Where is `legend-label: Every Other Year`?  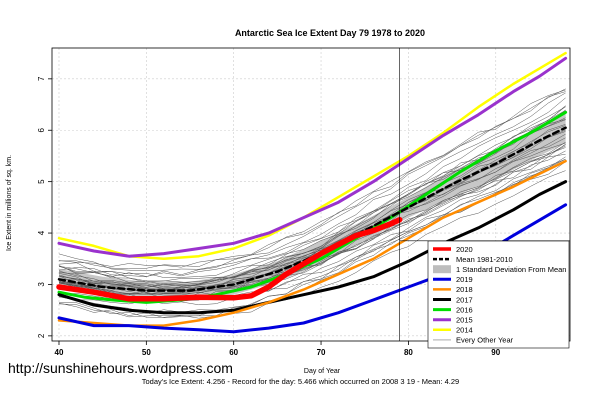
legend-label: Every Other Year is located at coordinates (485, 340).